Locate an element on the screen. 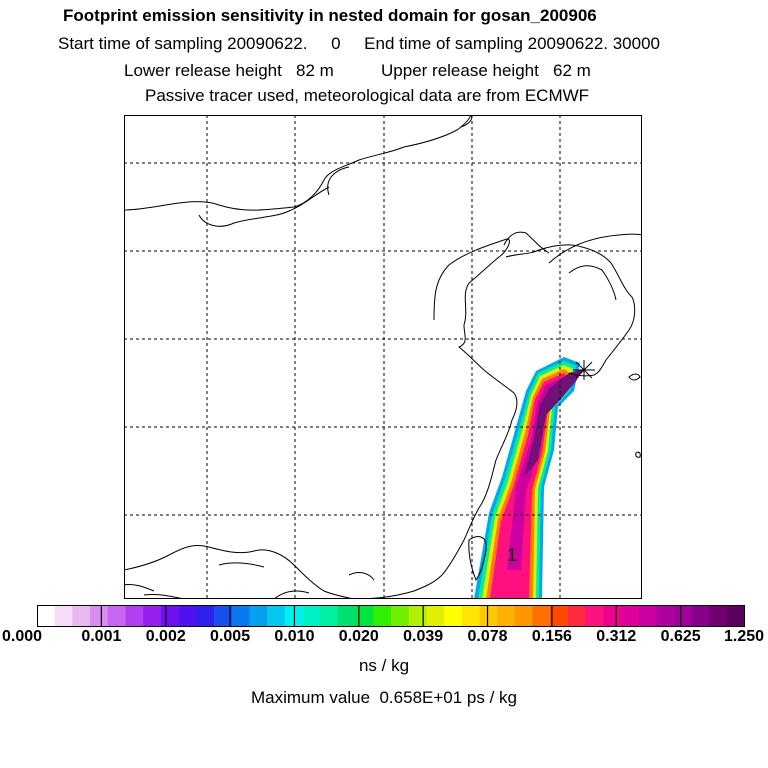  release-site-marker is located at coordinates (584, 370).